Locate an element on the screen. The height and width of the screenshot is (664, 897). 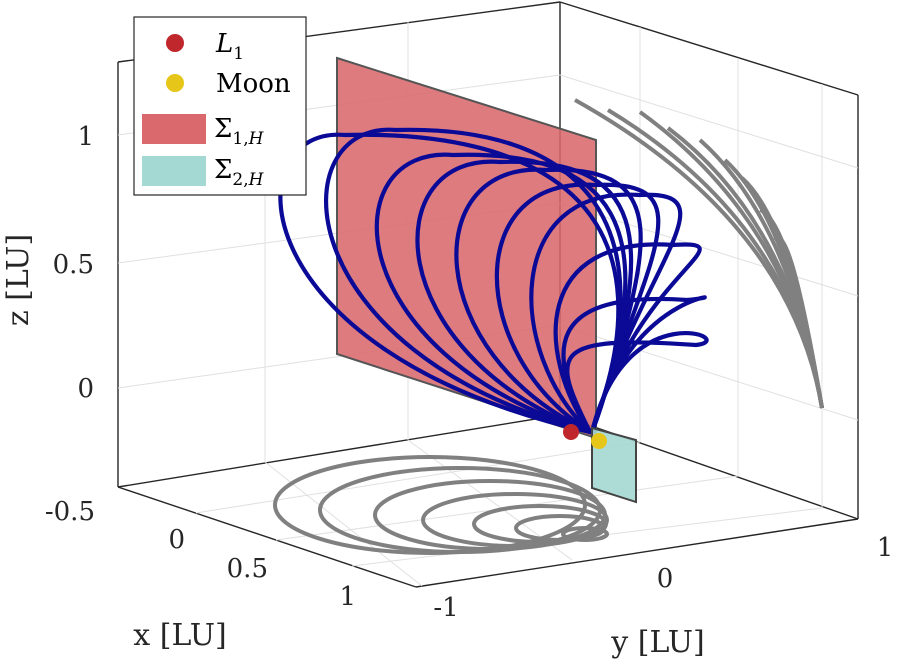
y-ticks: -1 0 1 is located at coordinates (663, 578).